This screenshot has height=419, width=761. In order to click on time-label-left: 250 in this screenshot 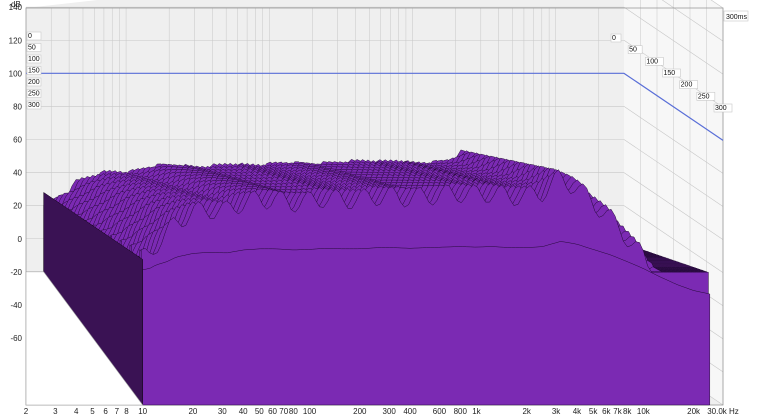, I will do `click(34, 93)`.